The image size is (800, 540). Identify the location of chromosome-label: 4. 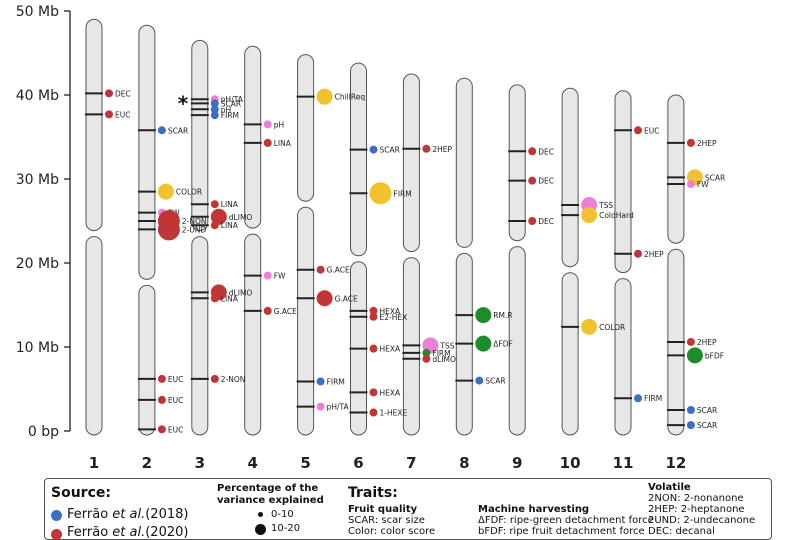
(252, 463).